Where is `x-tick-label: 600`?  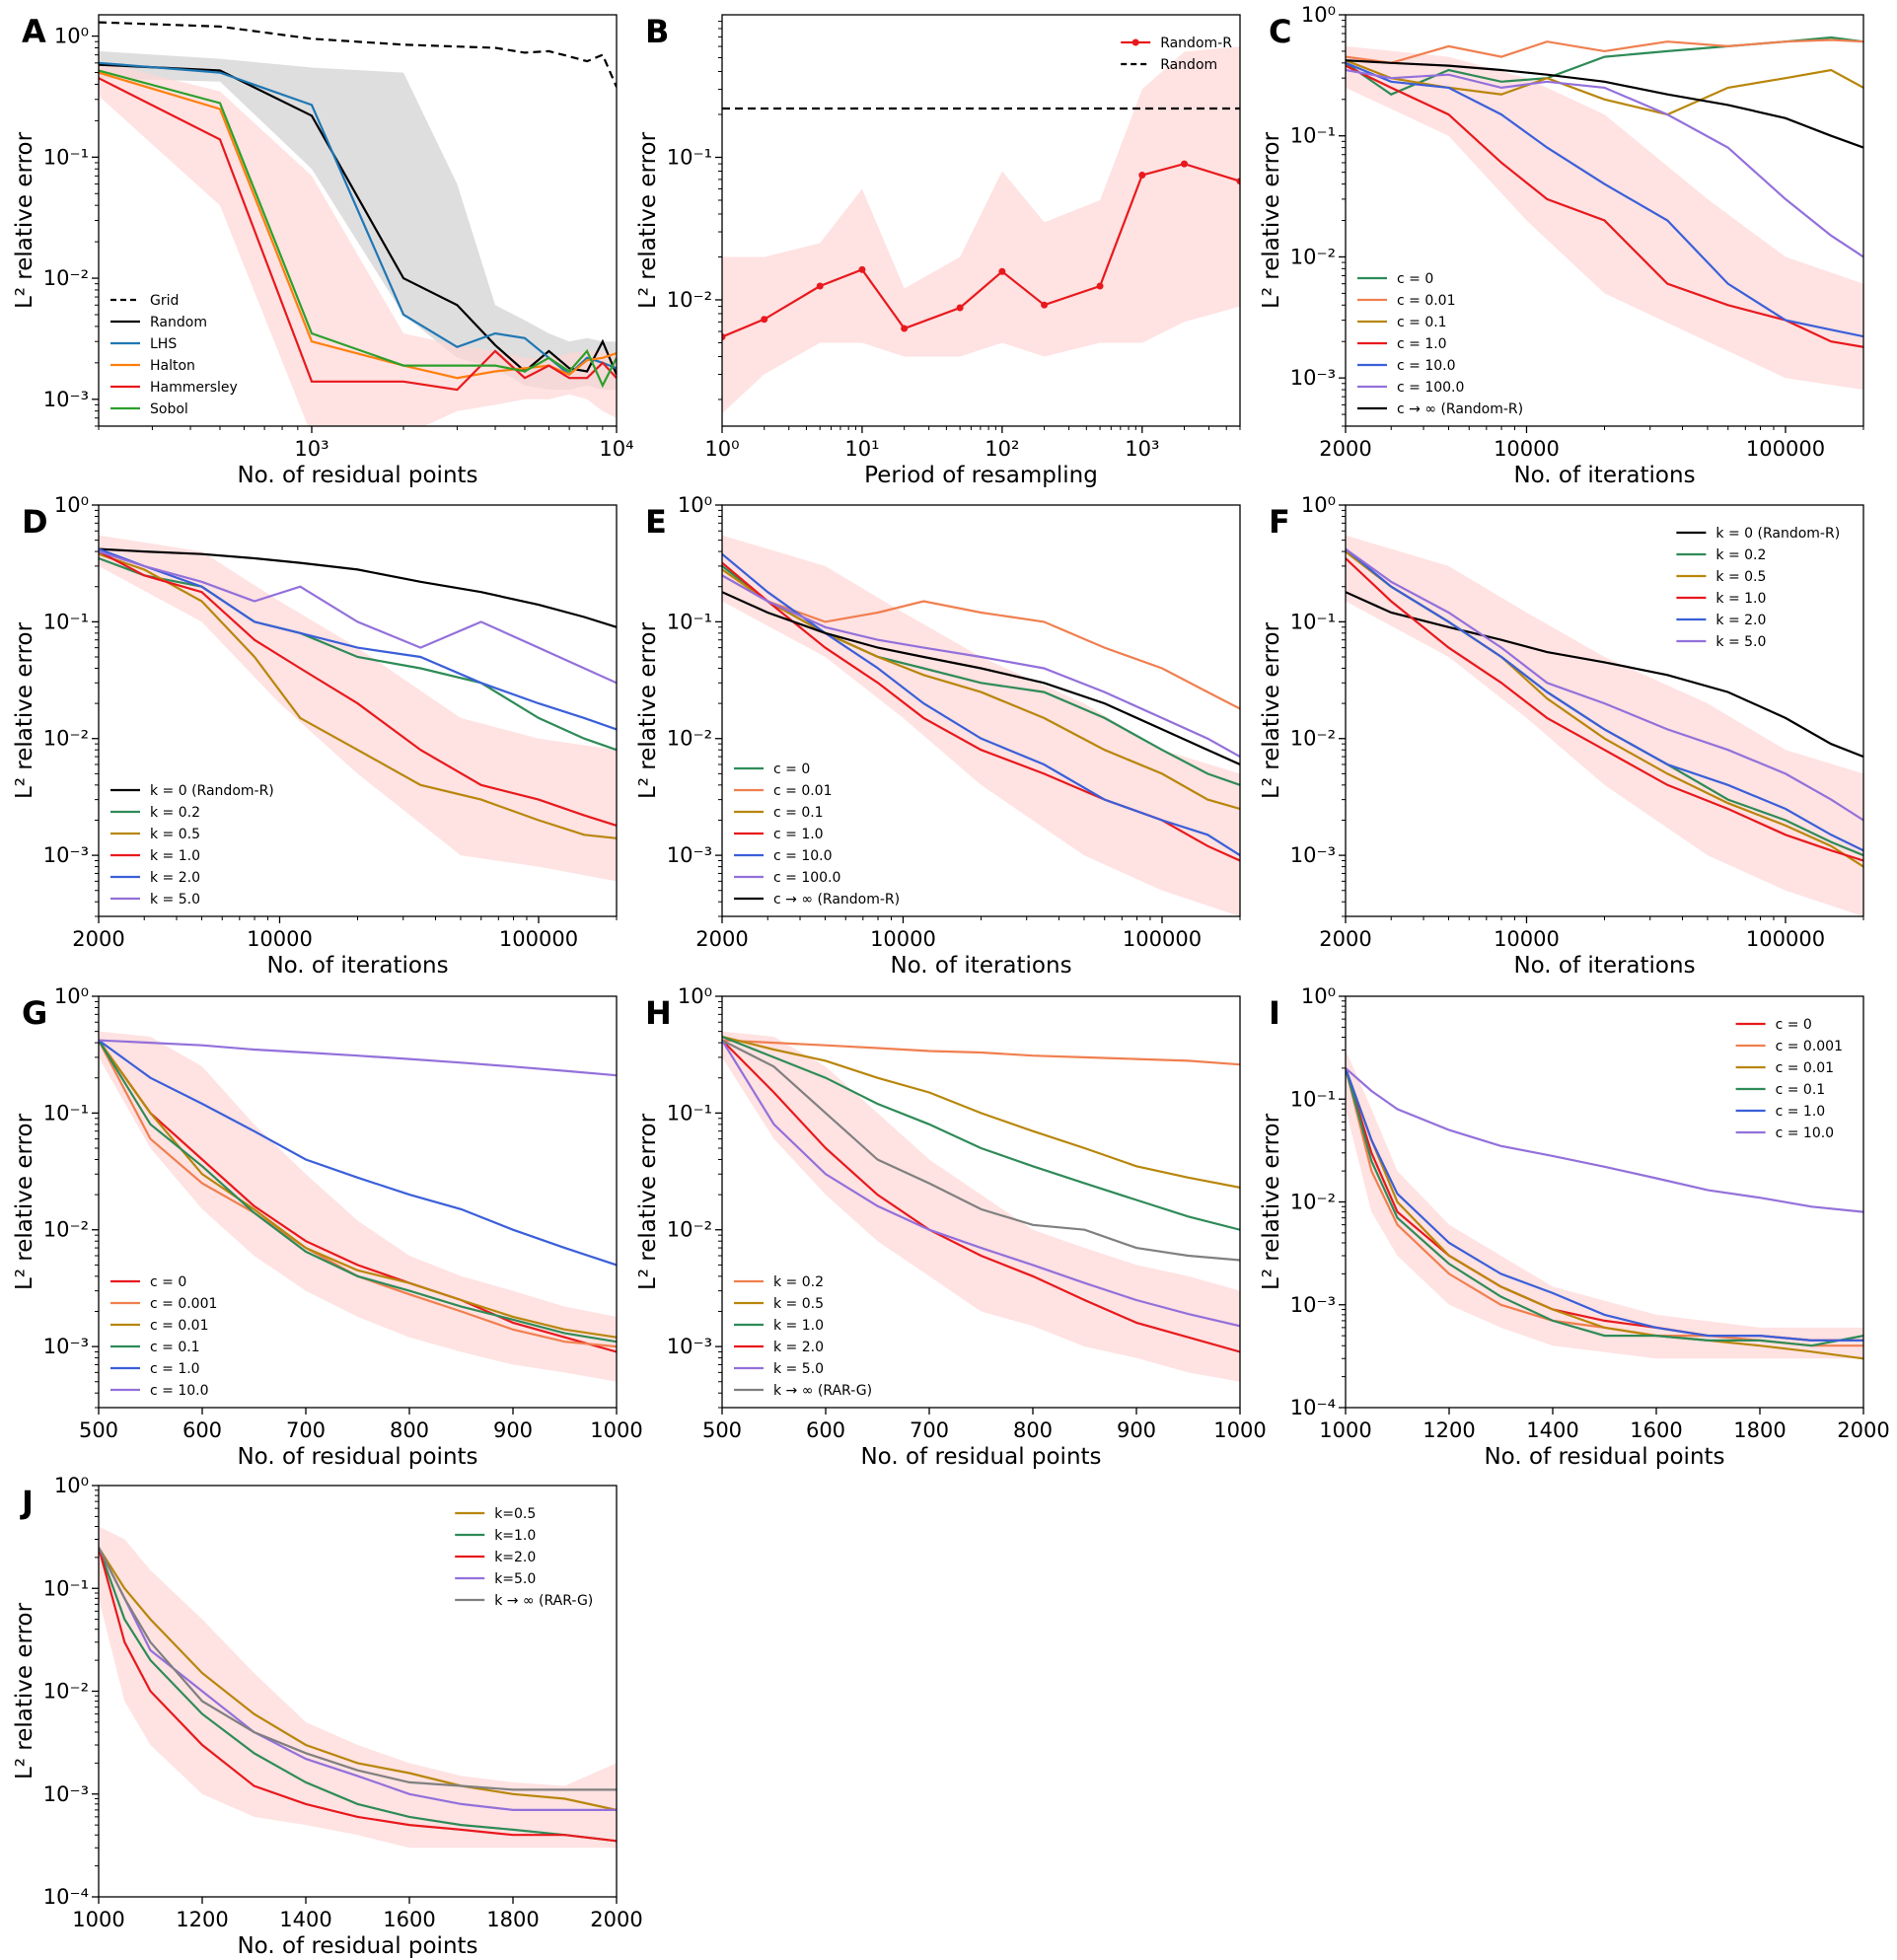
x-tick-label: 600 is located at coordinates (202, 1430).